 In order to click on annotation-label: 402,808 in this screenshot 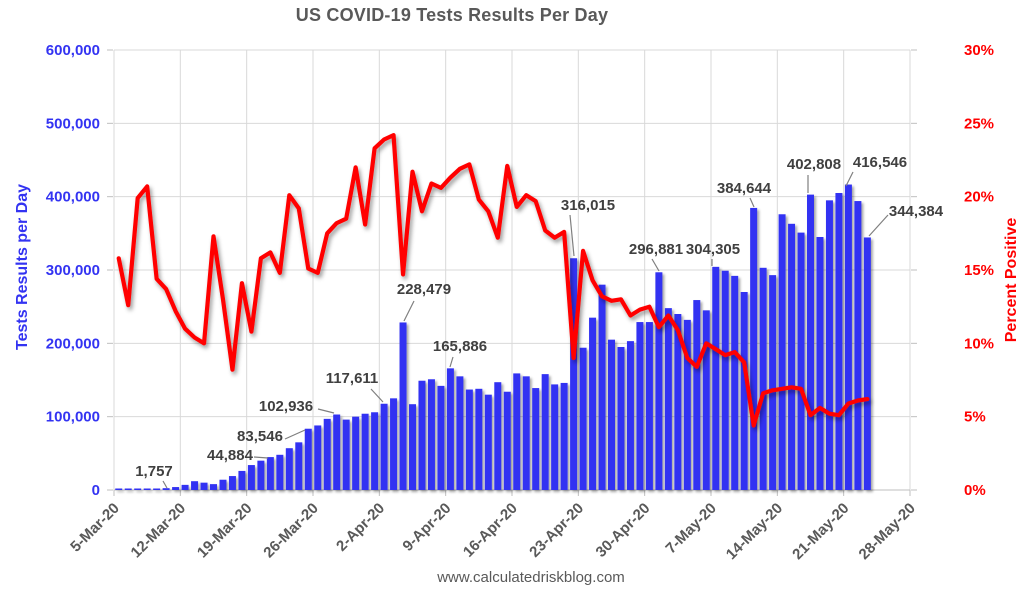, I will do `click(814, 164)`.